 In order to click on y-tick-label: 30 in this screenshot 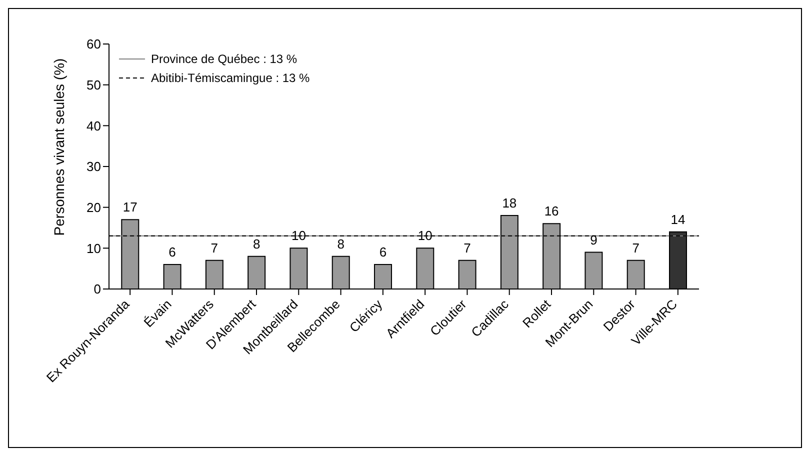, I will do `click(93, 166)`.